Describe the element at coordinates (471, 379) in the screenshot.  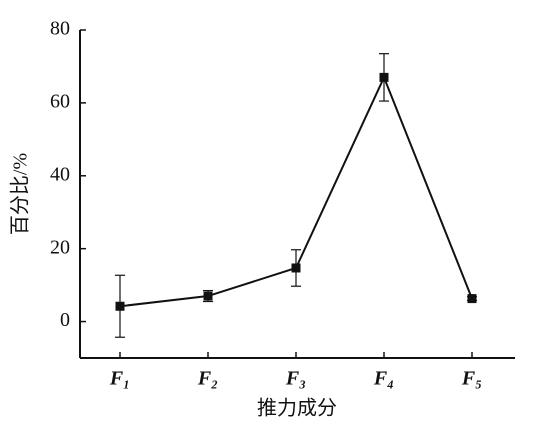
I see `x-tick-label: F₅` at that location.